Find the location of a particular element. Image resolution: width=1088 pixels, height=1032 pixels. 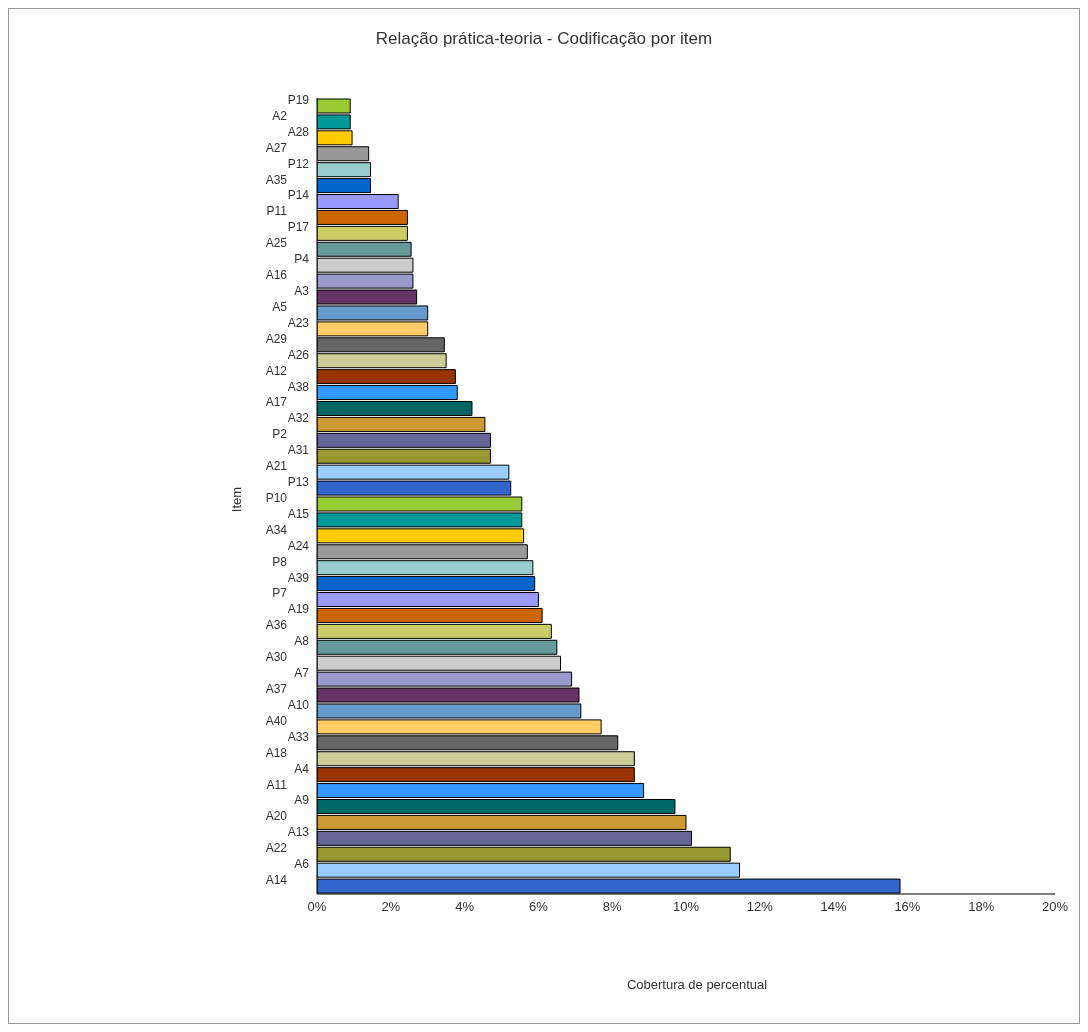

y-tick-label: A38 is located at coordinates (298, 386).